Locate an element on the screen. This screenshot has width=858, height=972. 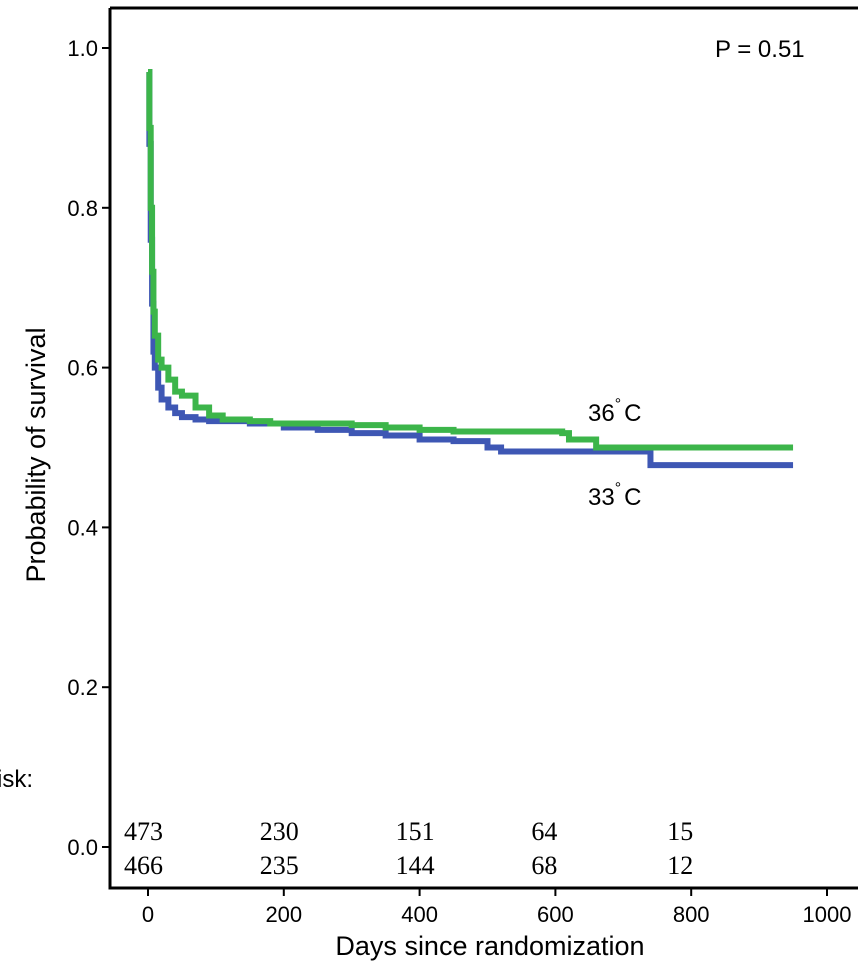
y-tick-label: 0.6 is located at coordinates (82, 368).